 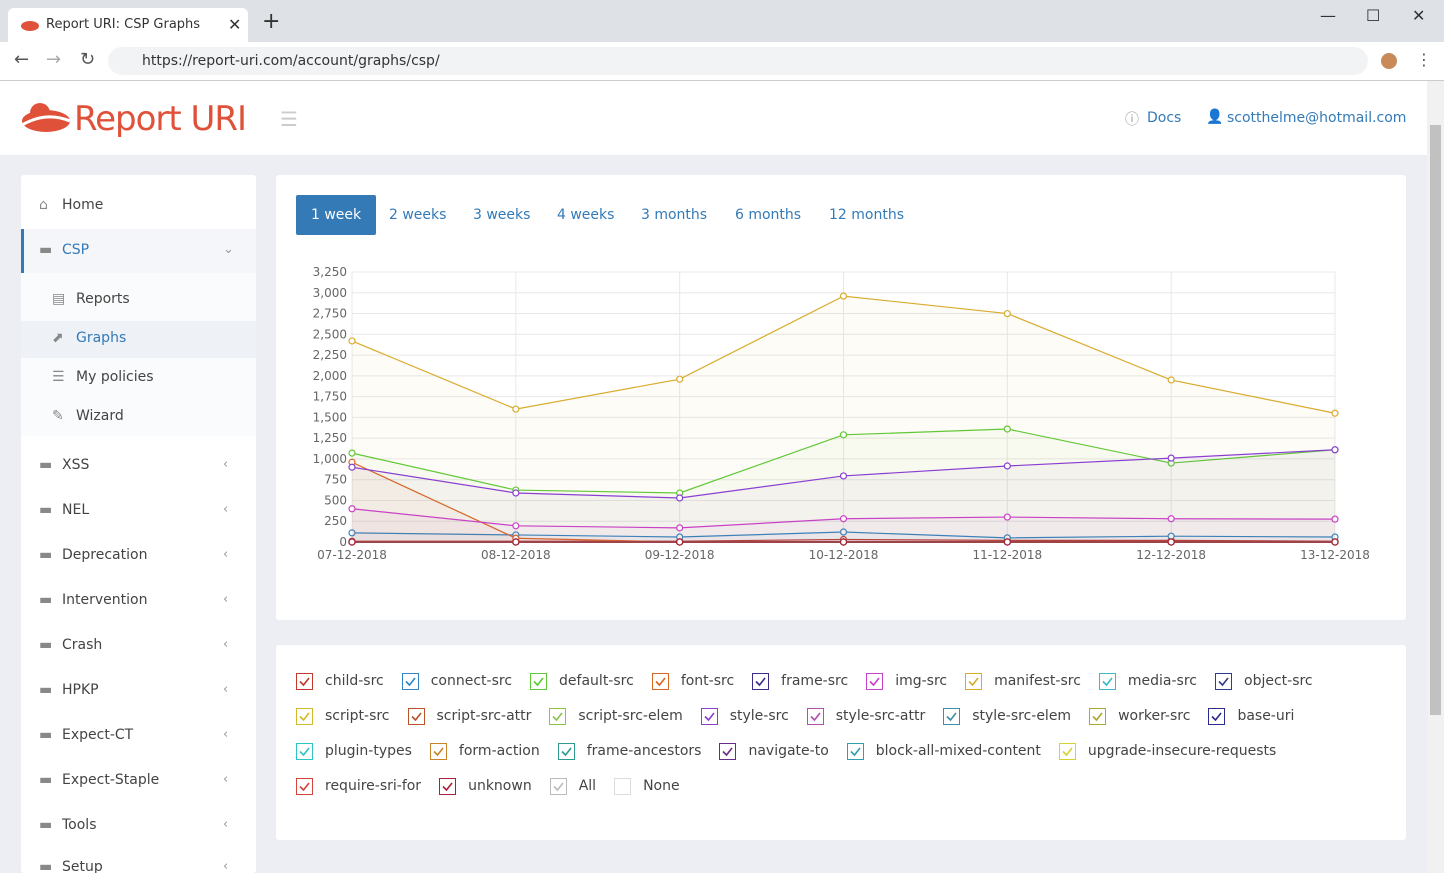 I want to click on legend-item: media-src, so click(x=1148, y=681).